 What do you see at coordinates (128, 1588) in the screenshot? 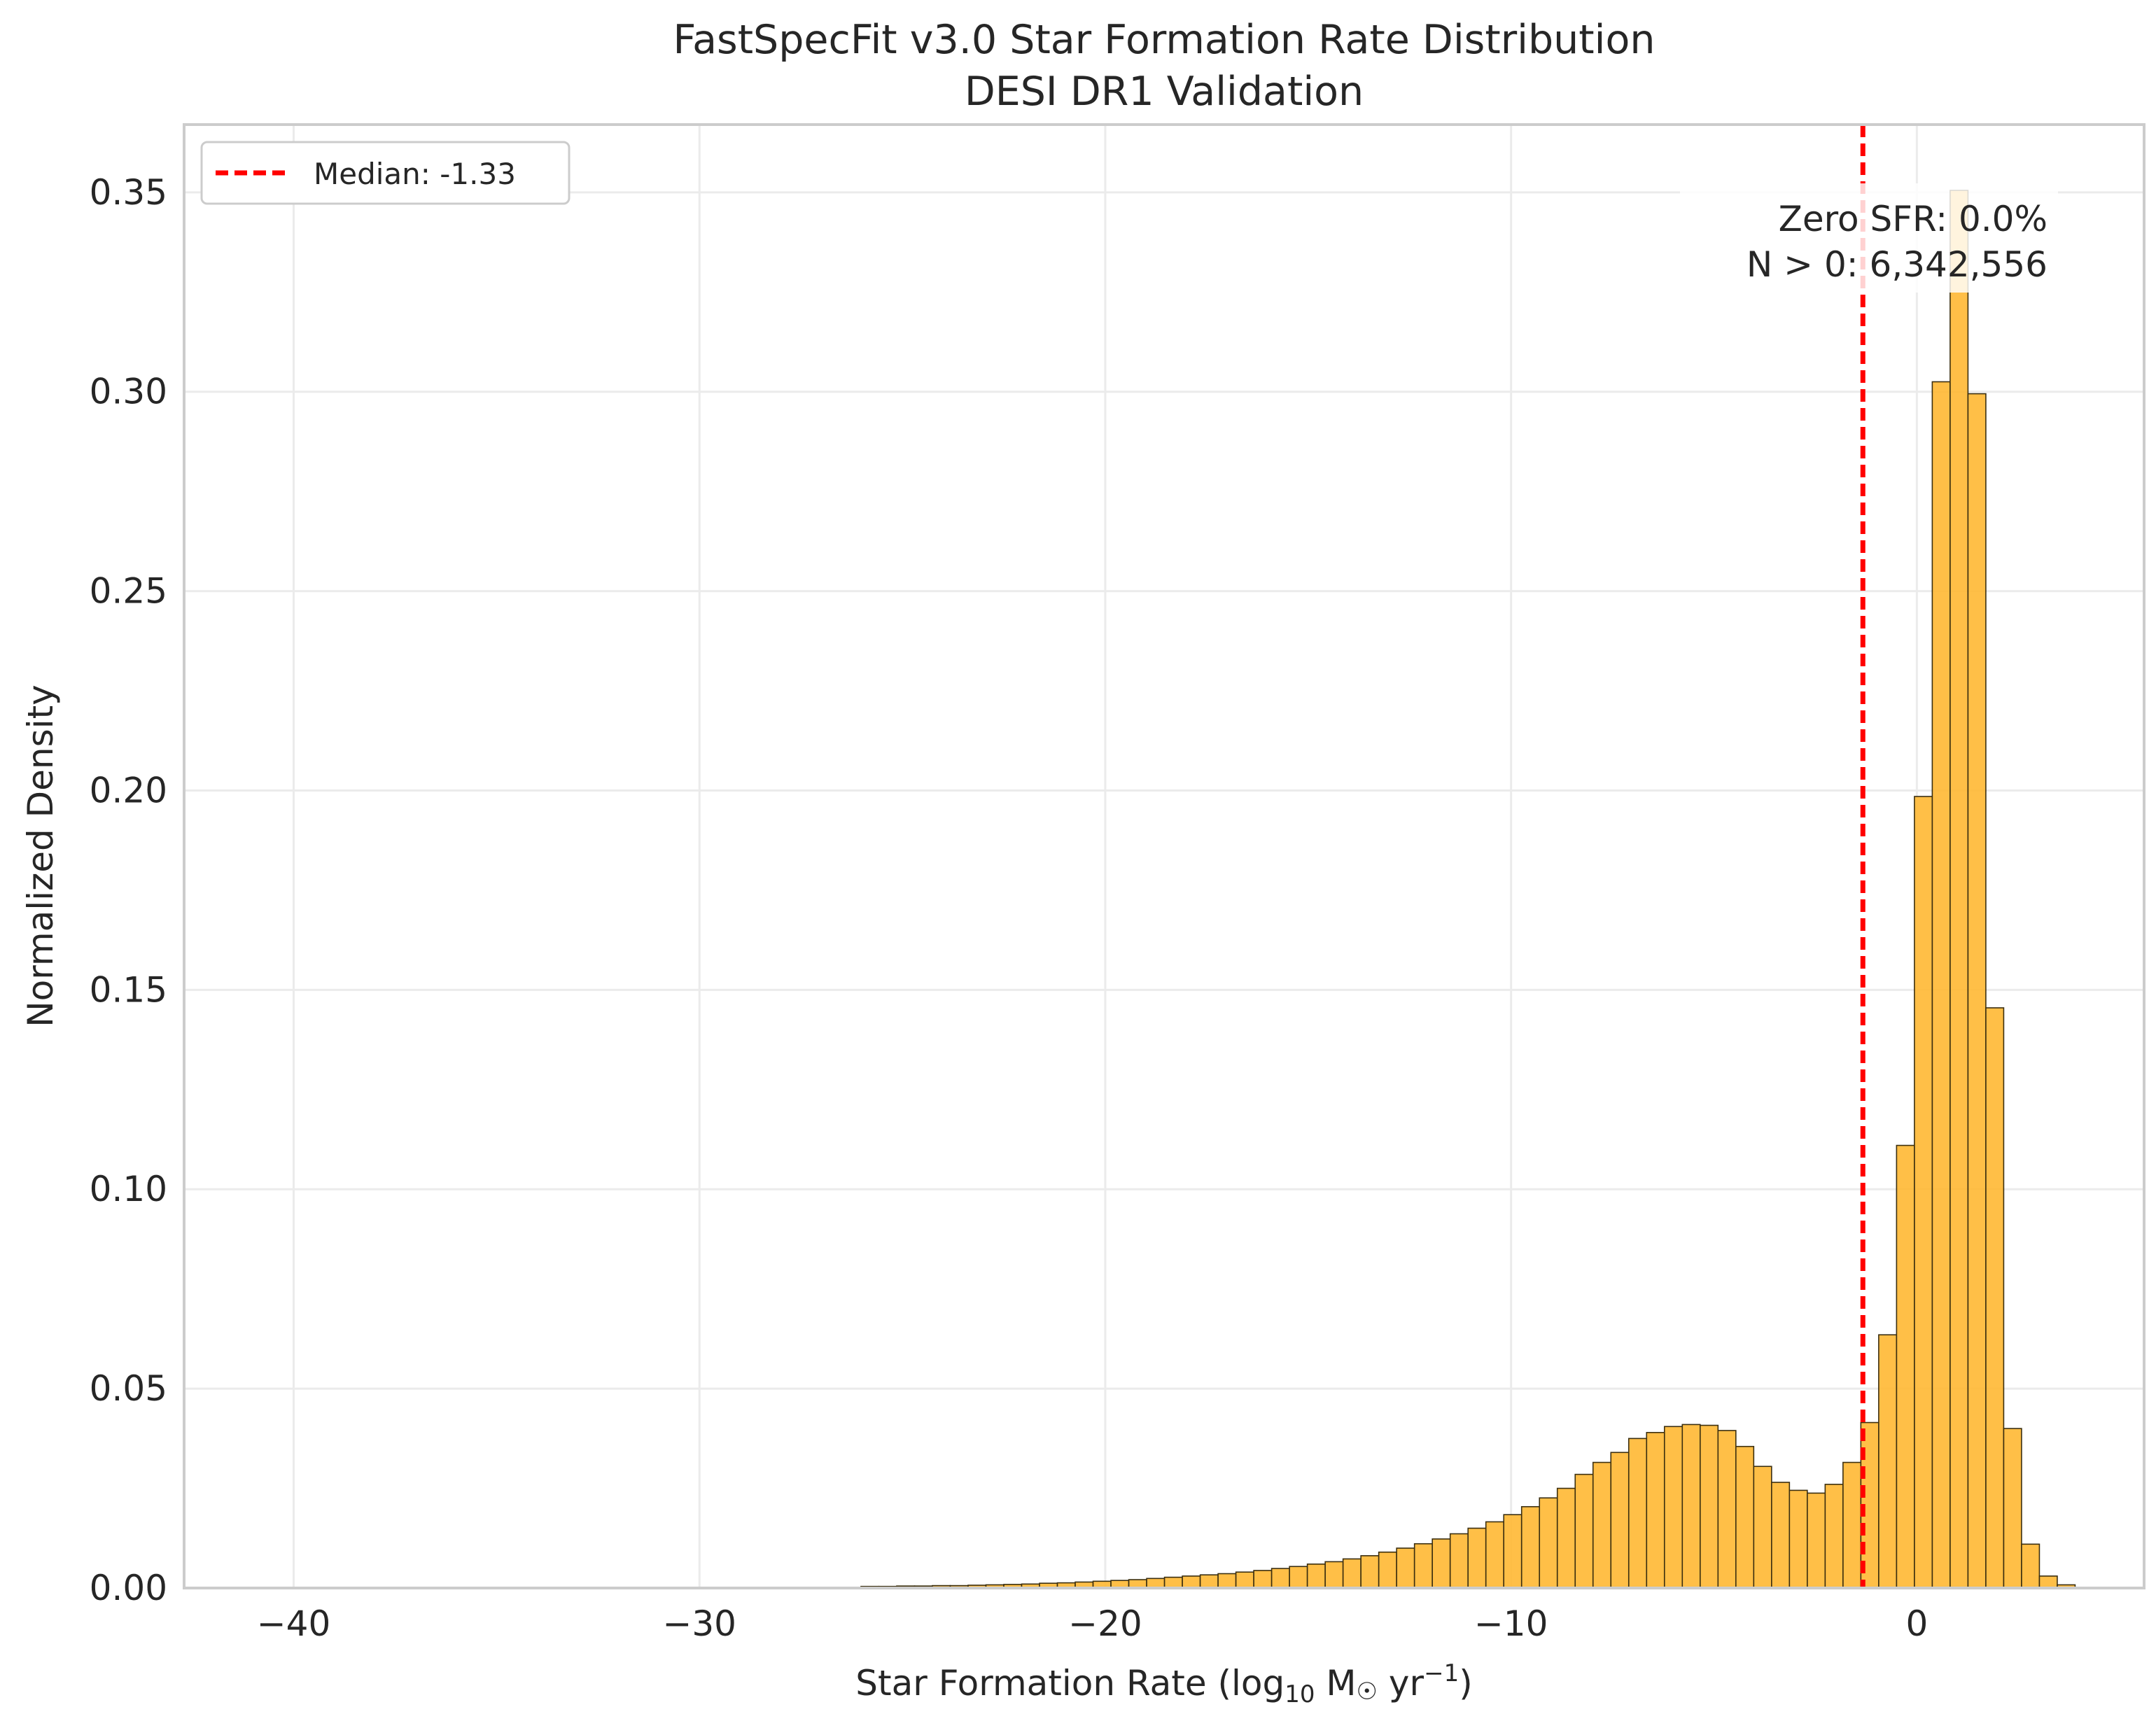
I see `y-tick-label: 0.00` at bounding box center [128, 1588].